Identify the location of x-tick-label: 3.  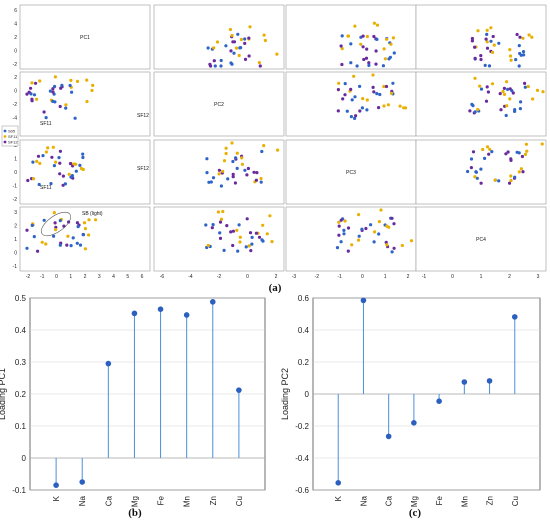
(99, 277).